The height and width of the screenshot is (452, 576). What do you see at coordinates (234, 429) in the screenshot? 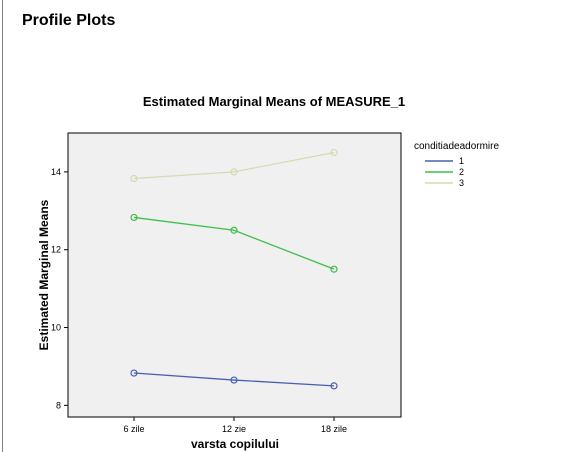
I see `x-tick-label: 12 zie` at bounding box center [234, 429].